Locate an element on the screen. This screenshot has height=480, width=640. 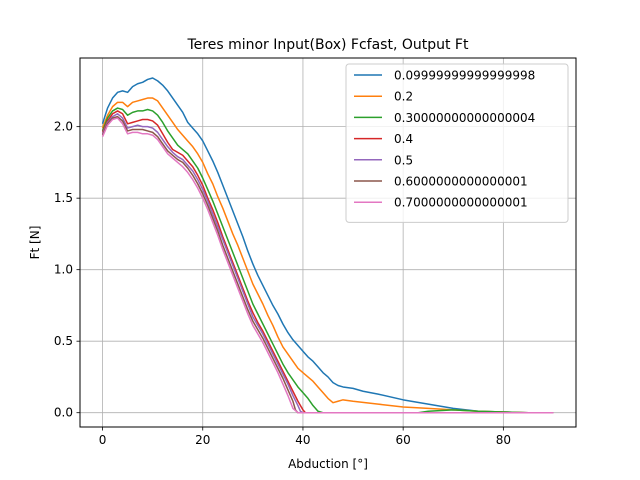
y-tick-label: 0.0 is located at coordinates (63, 413).